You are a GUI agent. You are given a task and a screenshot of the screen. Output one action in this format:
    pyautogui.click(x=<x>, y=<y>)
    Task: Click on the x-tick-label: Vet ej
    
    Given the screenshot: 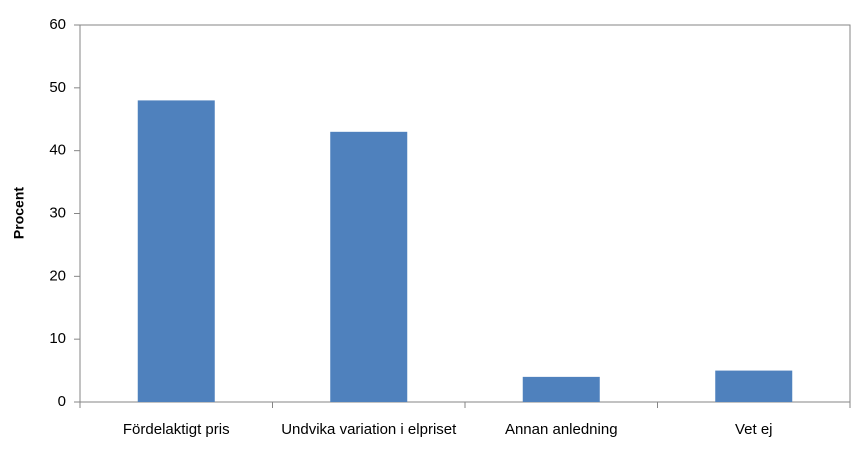 What is the action you would take?
    pyautogui.click(x=753, y=429)
    